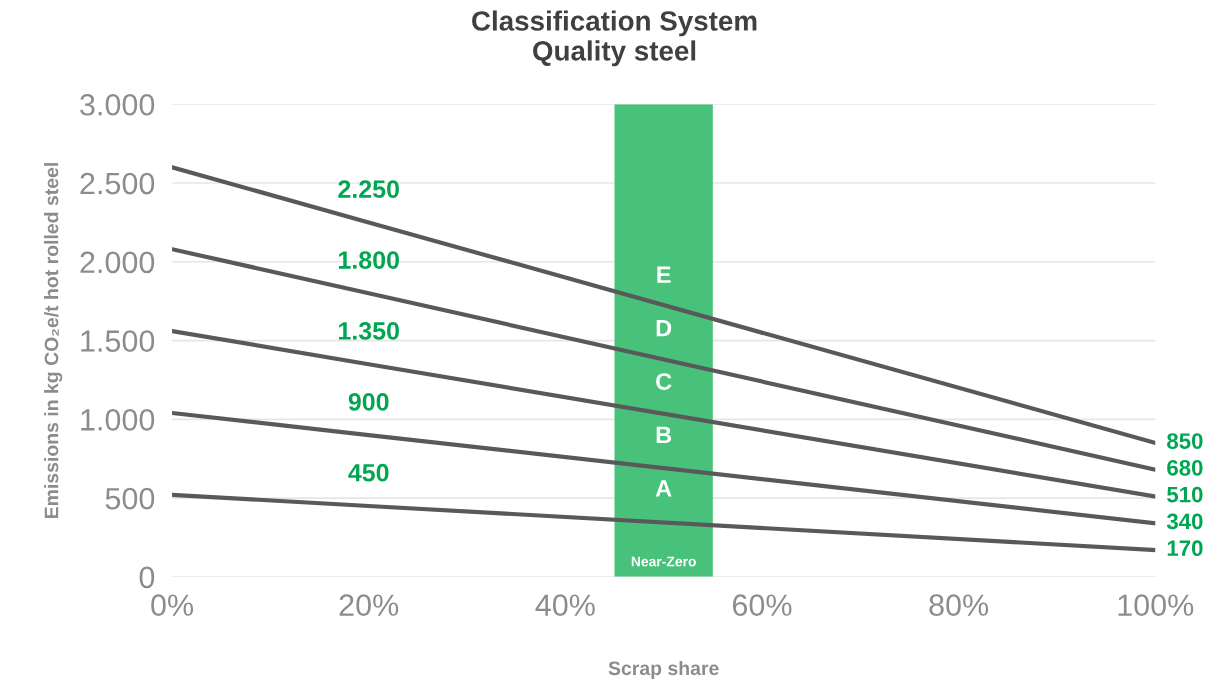  Describe the element at coordinates (664, 435) in the screenshot. I see `annotation: B` at that location.